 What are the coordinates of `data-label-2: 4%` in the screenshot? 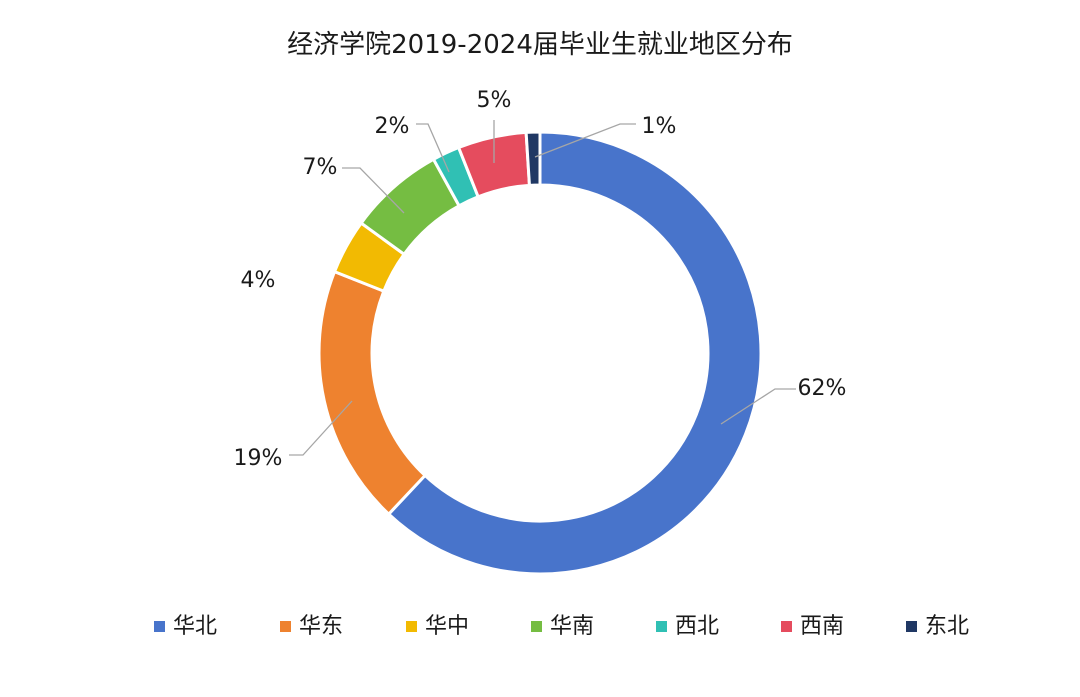 It's located at (258, 280).